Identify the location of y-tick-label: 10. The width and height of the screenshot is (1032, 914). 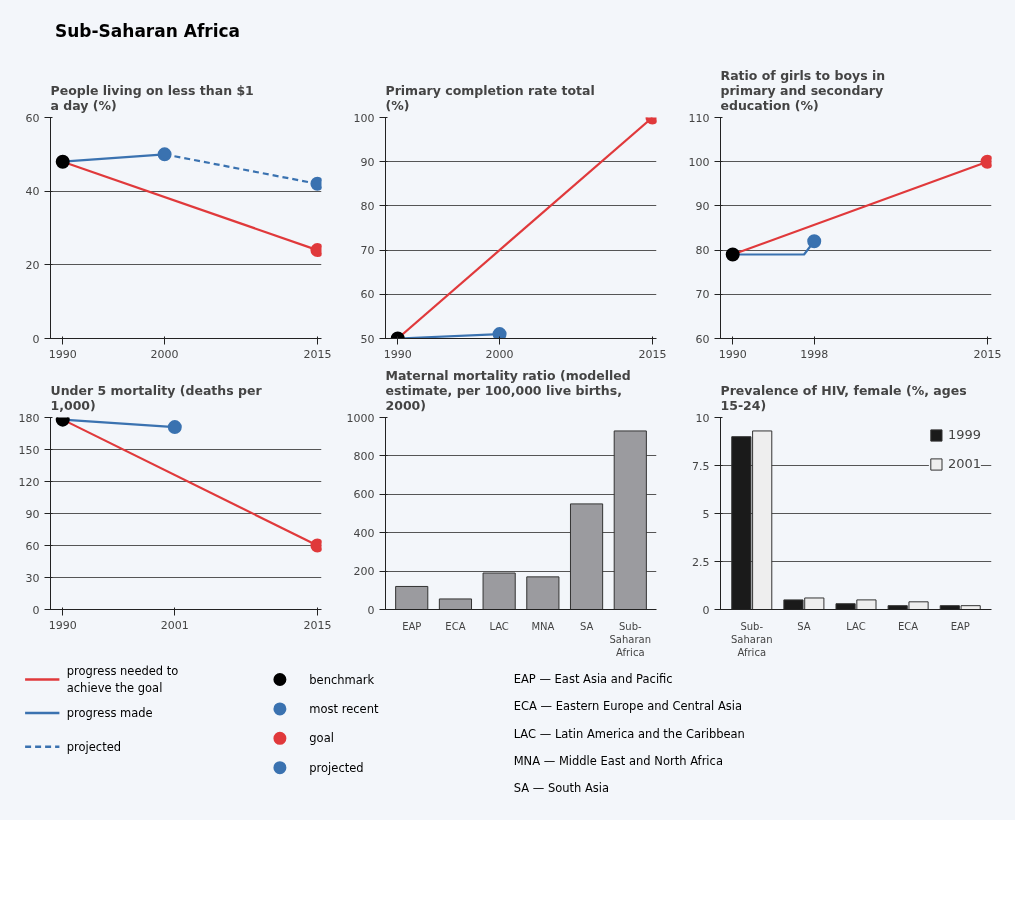
(702, 418).